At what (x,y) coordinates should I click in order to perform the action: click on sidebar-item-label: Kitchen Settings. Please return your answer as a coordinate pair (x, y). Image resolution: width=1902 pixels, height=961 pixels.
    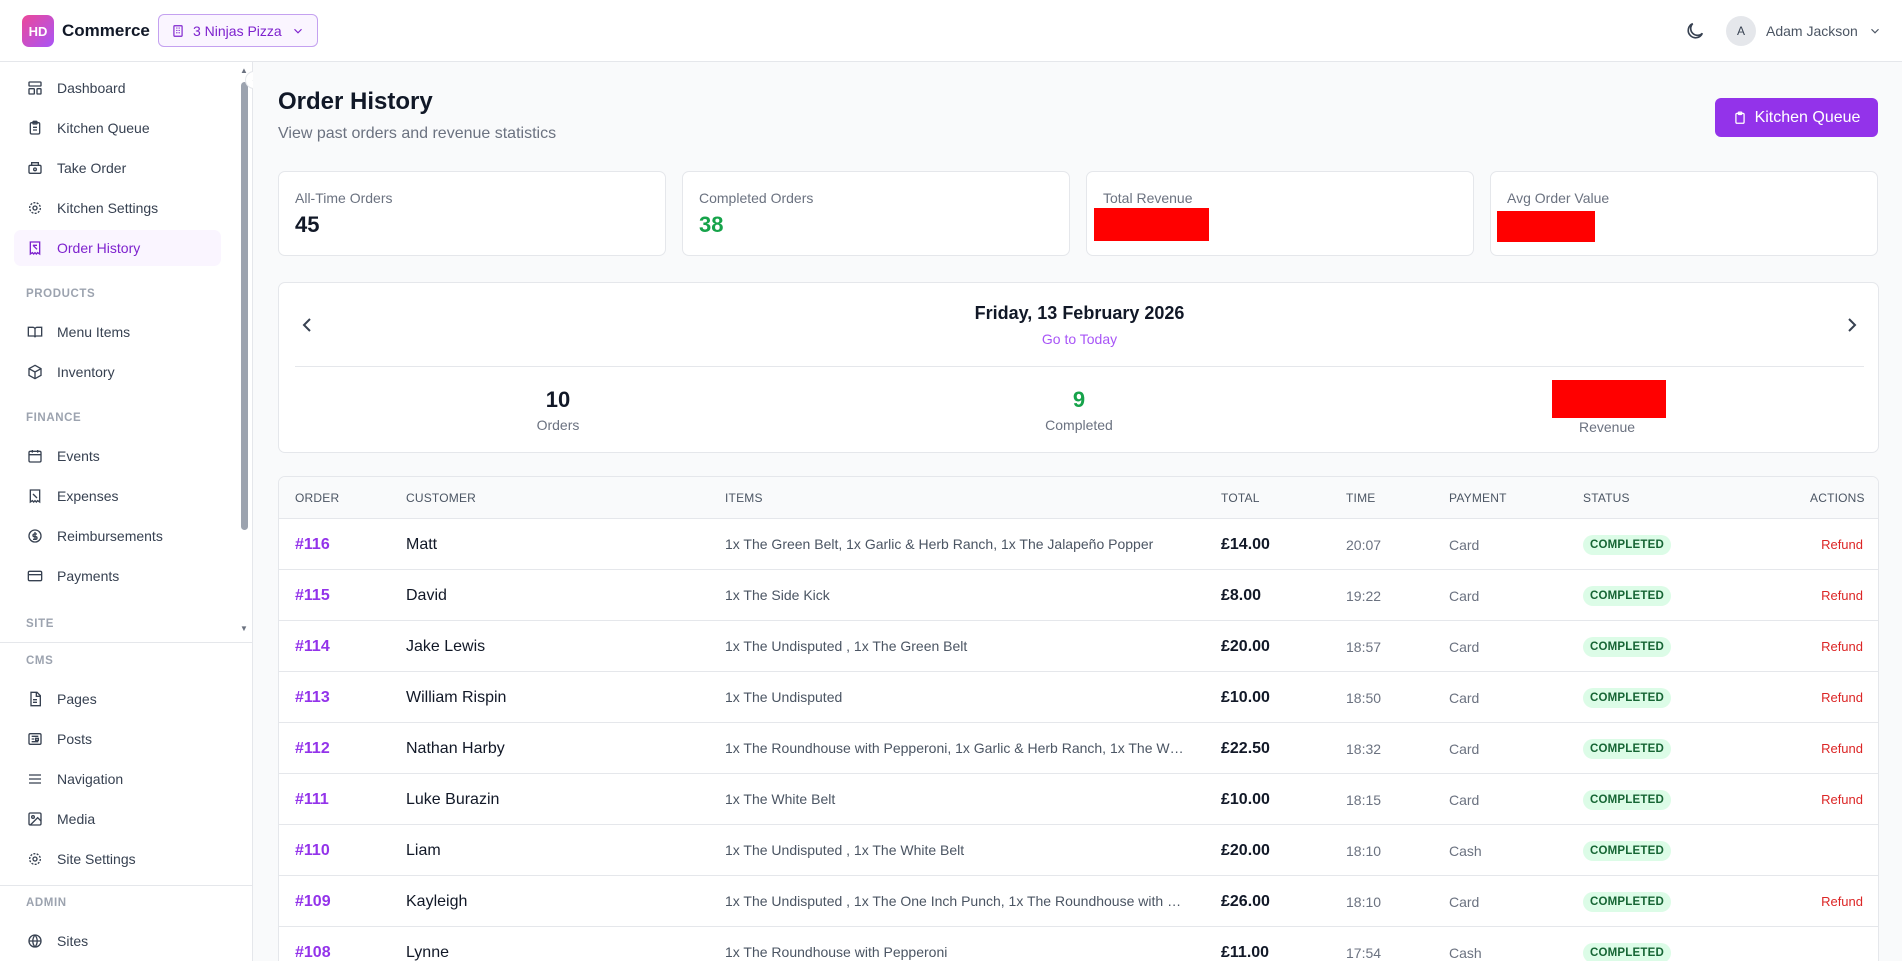
    Looking at the image, I should click on (108, 208).